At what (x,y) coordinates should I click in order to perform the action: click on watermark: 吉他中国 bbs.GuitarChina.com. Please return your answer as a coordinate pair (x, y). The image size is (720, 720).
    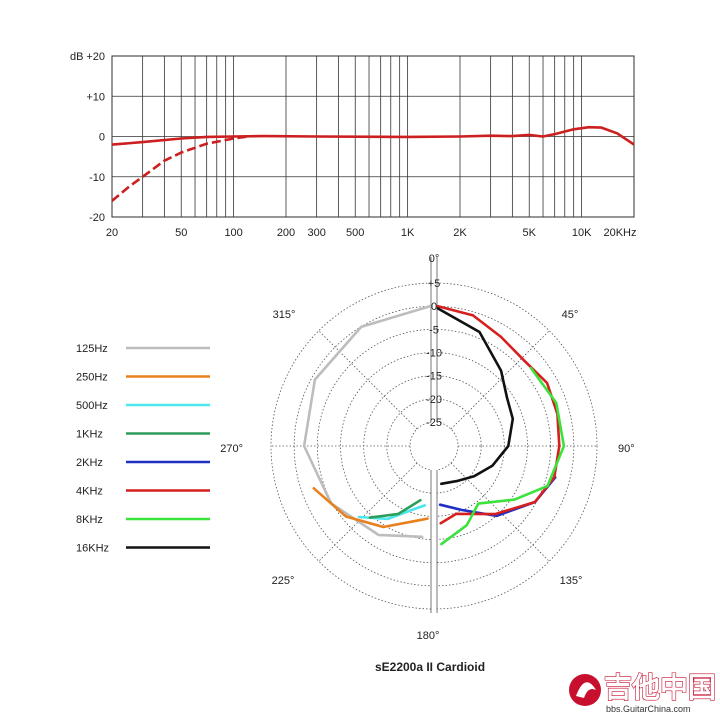
    Looking at the image, I should click on (643, 692).